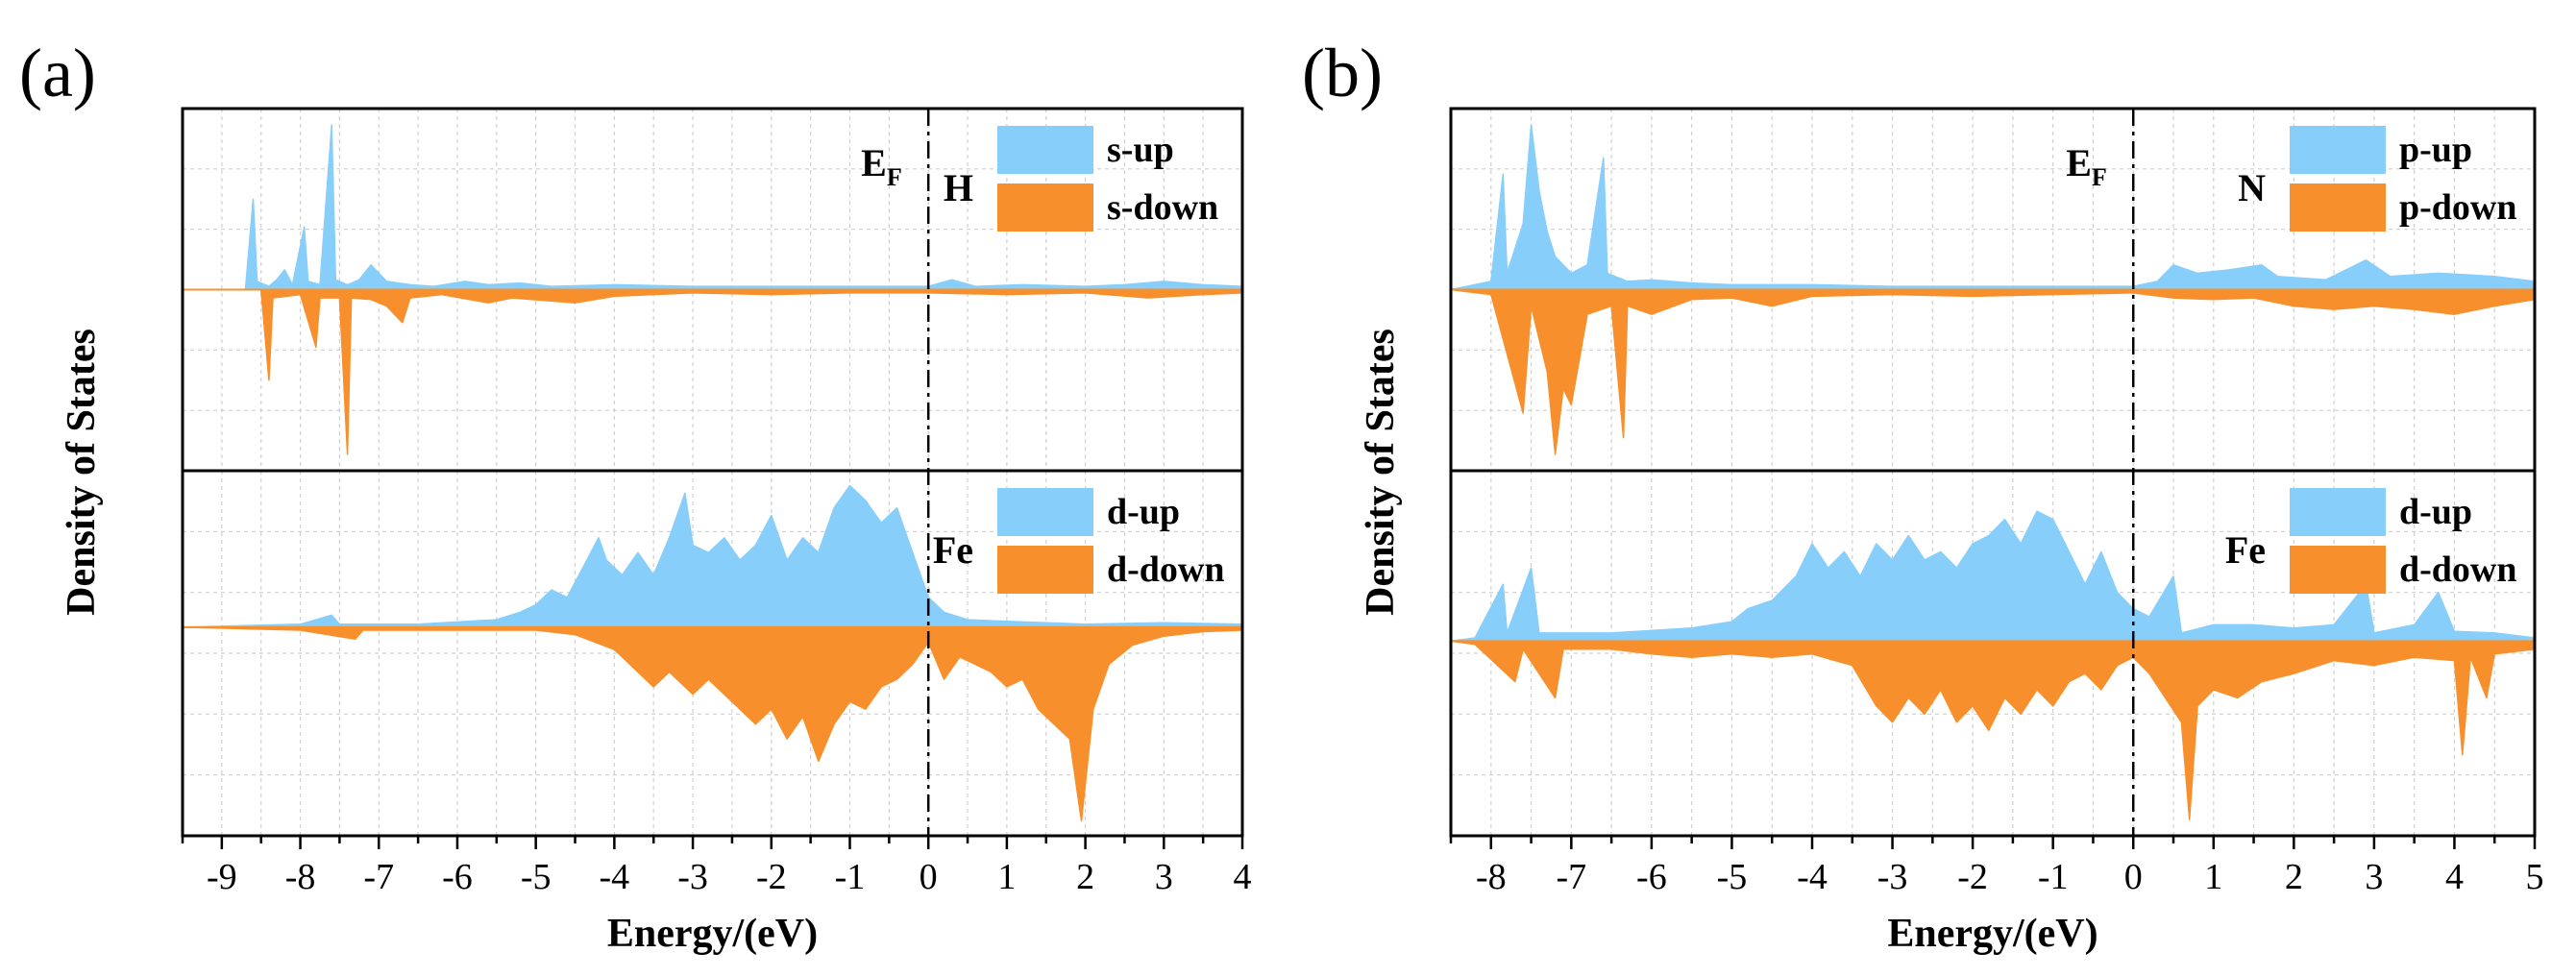 This screenshot has height=977, width=2576. Describe the element at coordinates (1491, 877) in the screenshot. I see `chart-b-x-tick-label: -8` at that location.